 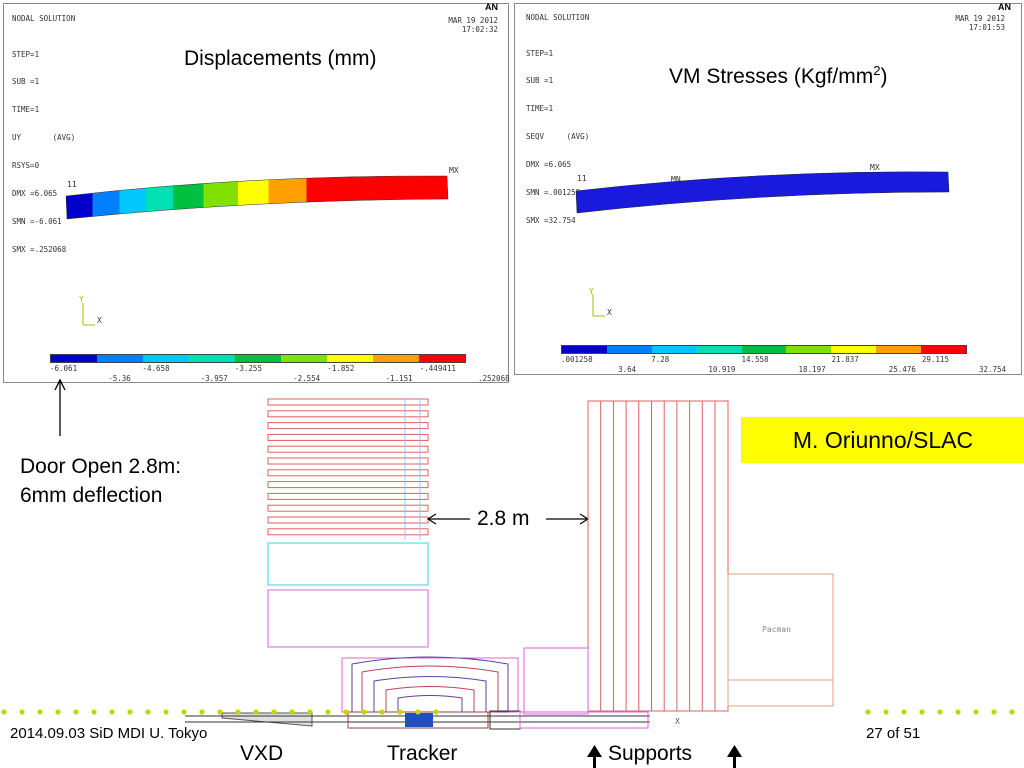 What do you see at coordinates (677, 721) in the screenshot?
I see `center-mark: X` at bounding box center [677, 721].